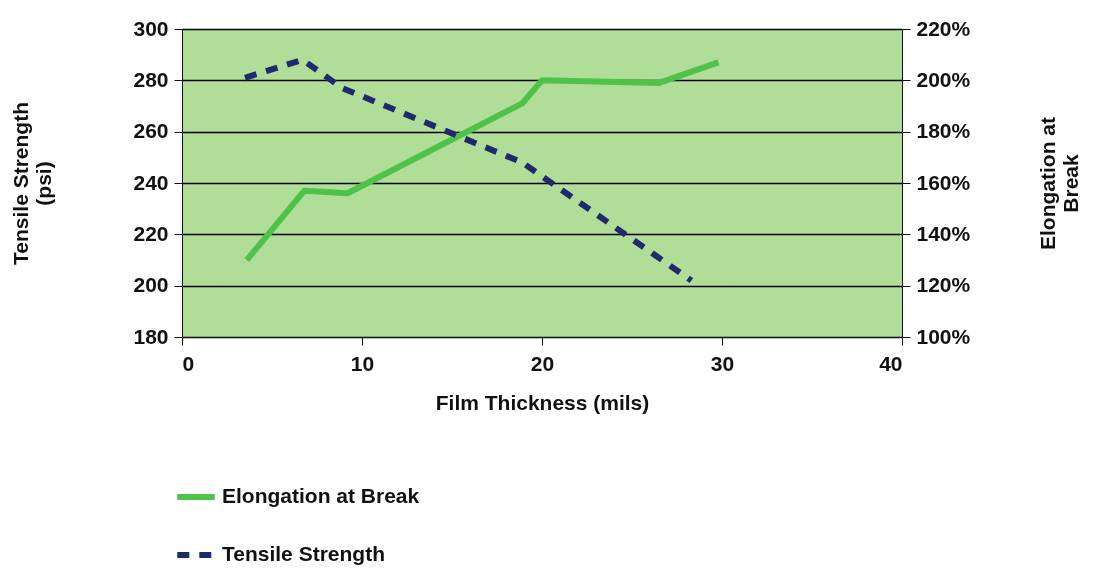  What do you see at coordinates (943, 233) in the screenshot?
I see `y2-tick-label: 140%` at bounding box center [943, 233].